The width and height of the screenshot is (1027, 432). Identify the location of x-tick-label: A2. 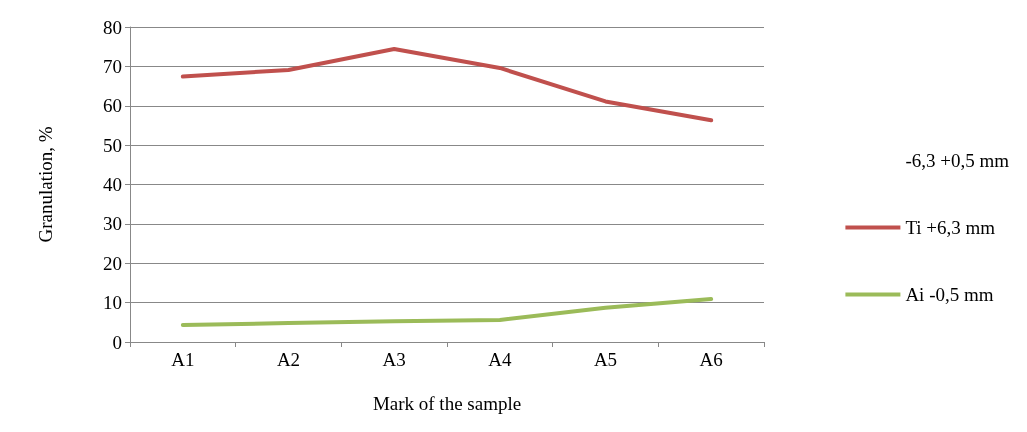
(288, 359).